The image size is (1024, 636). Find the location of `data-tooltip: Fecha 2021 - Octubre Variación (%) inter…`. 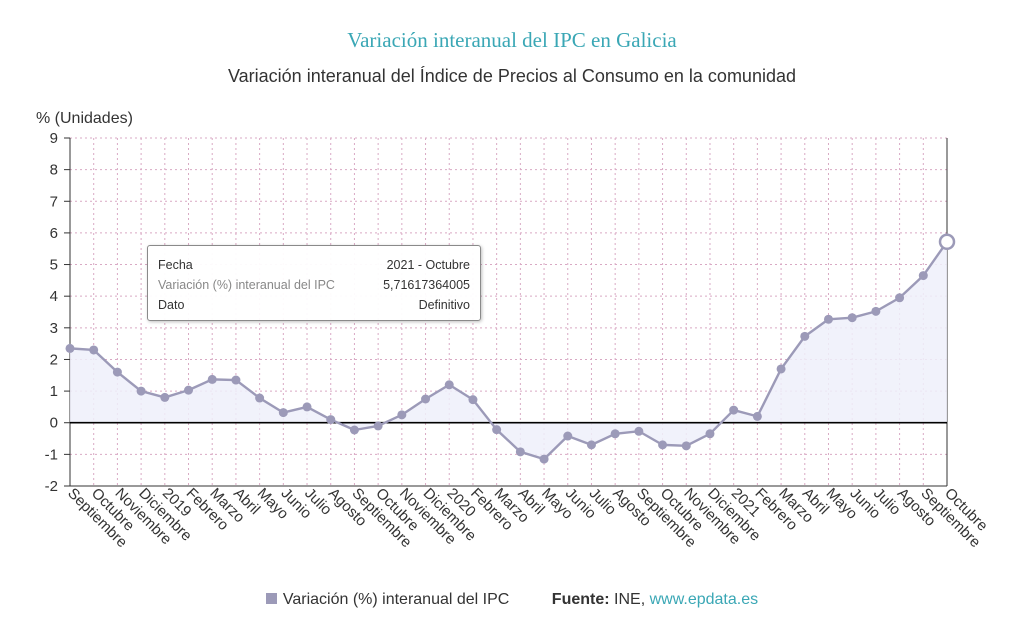

data-tooltip: Fecha 2021 - Octubre Variación (%) inter… is located at coordinates (314, 283).